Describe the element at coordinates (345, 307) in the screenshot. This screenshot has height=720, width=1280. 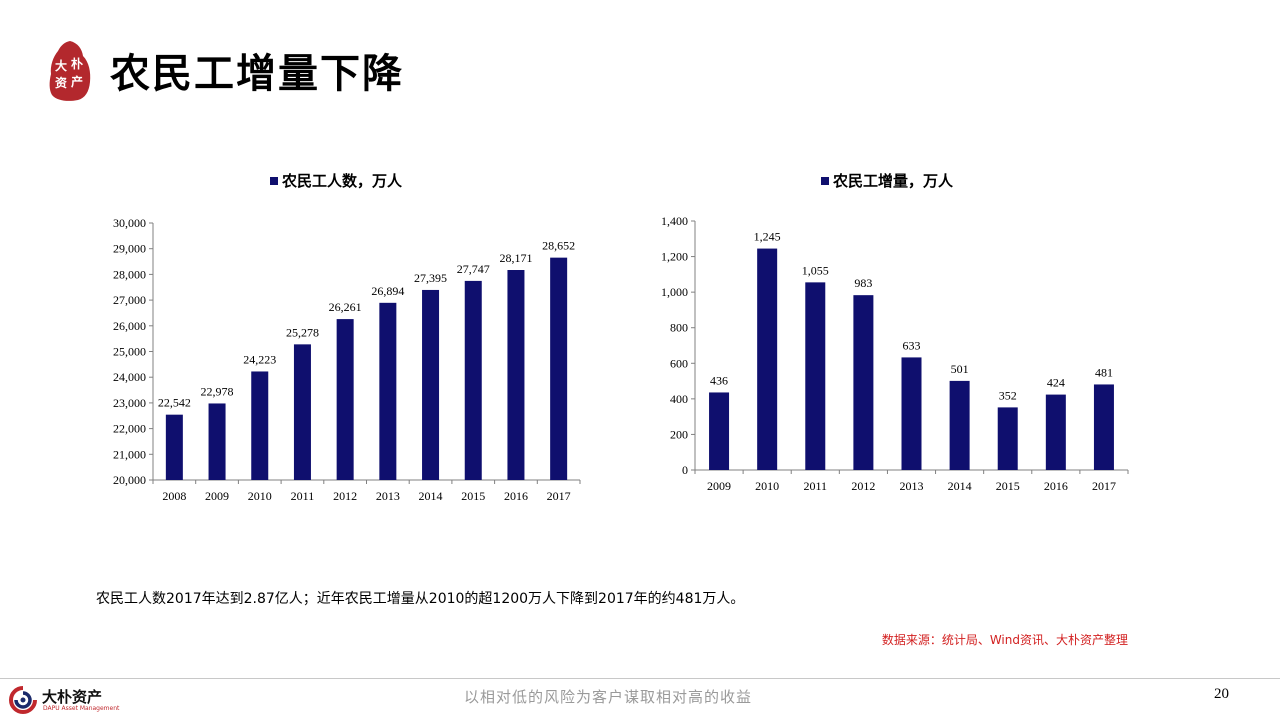
I see `data-label: 26,261` at that location.